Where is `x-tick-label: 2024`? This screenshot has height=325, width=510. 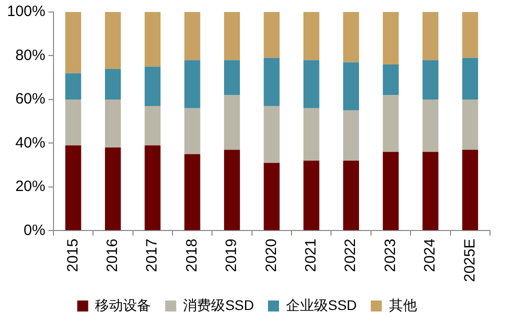 x-tick-label: 2024 is located at coordinates (430, 255).